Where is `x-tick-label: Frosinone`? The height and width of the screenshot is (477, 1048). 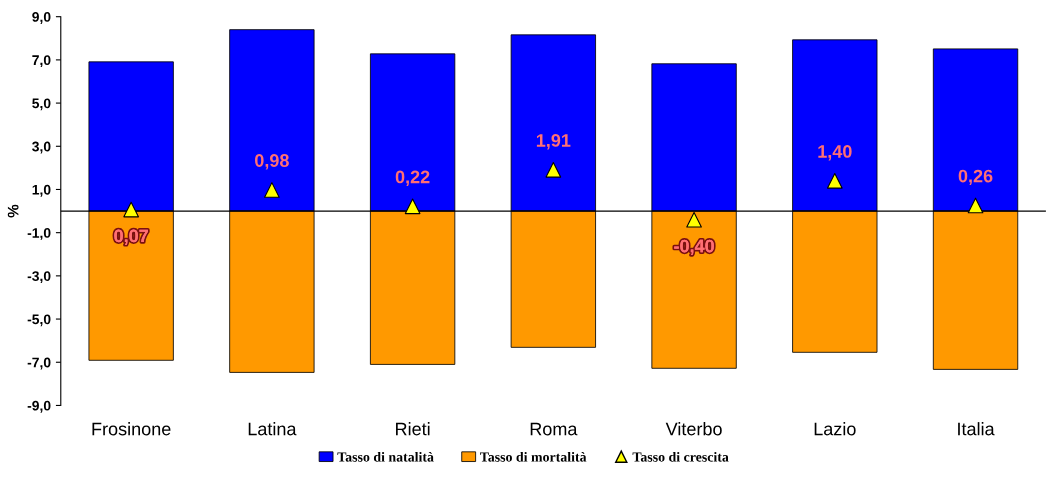
x-tick-label: Frosinone is located at coordinates (131, 429).